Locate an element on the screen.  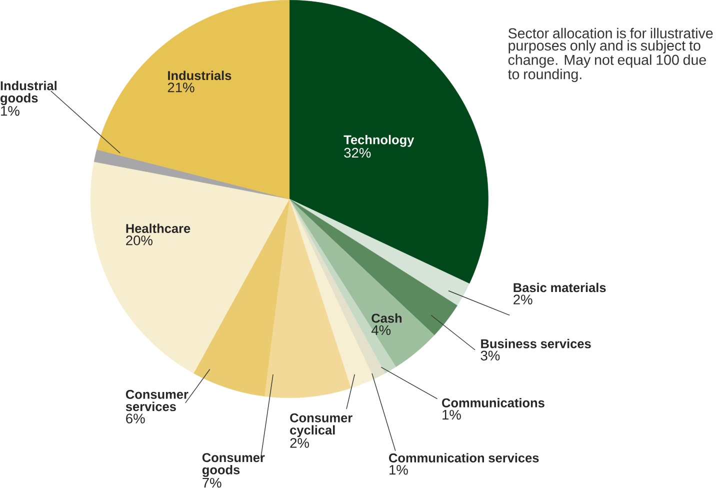
slice-label: Business services is located at coordinates (536, 343).